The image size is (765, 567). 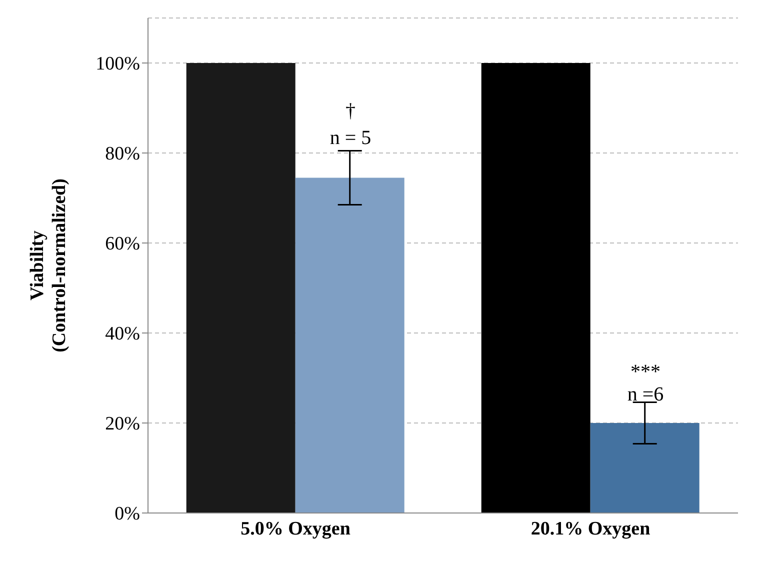 What do you see at coordinates (645, 395) in the screenshot?
I see `annotation: n =6` at bounding box center [645, 395].